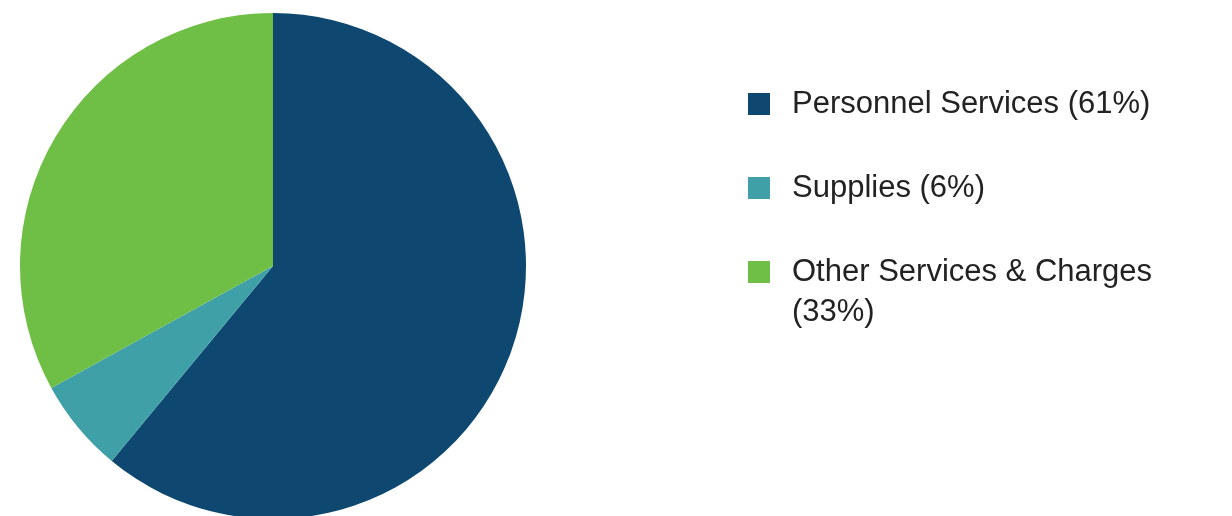 Image resolution: width=1232 pixels, height=516 pixels. What do you see at coordinates (973, 291) in the screenshot?
I see `legend-label: Other Services & Charges (33%)` at bounding box center [973, 291].